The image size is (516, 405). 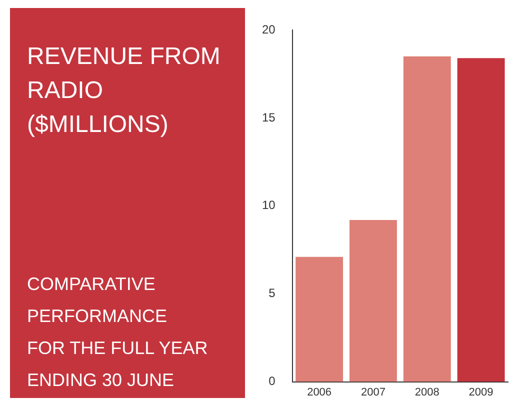 What do you see at coordinates (272, 381) in the screenshot?
I see `y-tick-label: 0` at bounding box center [272, 381].